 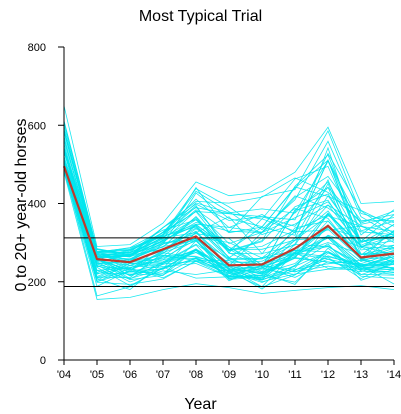 What do you see at coordinates (37, 205) in the screenshot?
I see `y-tick-label: 400` at bounding box center [37, 205].